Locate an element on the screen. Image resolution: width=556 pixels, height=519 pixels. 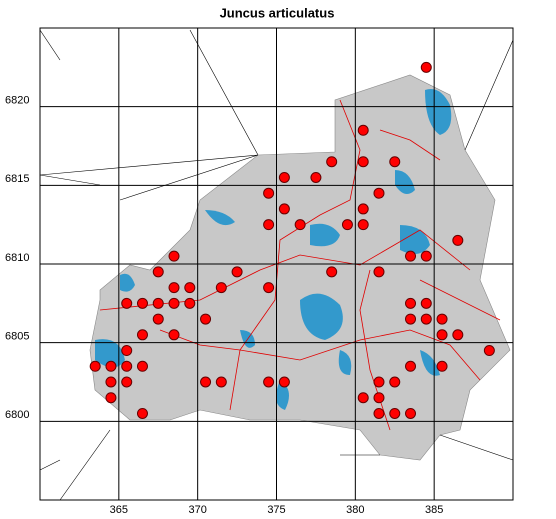
x-tick-label: 370 is located at coordinates (197, 510).